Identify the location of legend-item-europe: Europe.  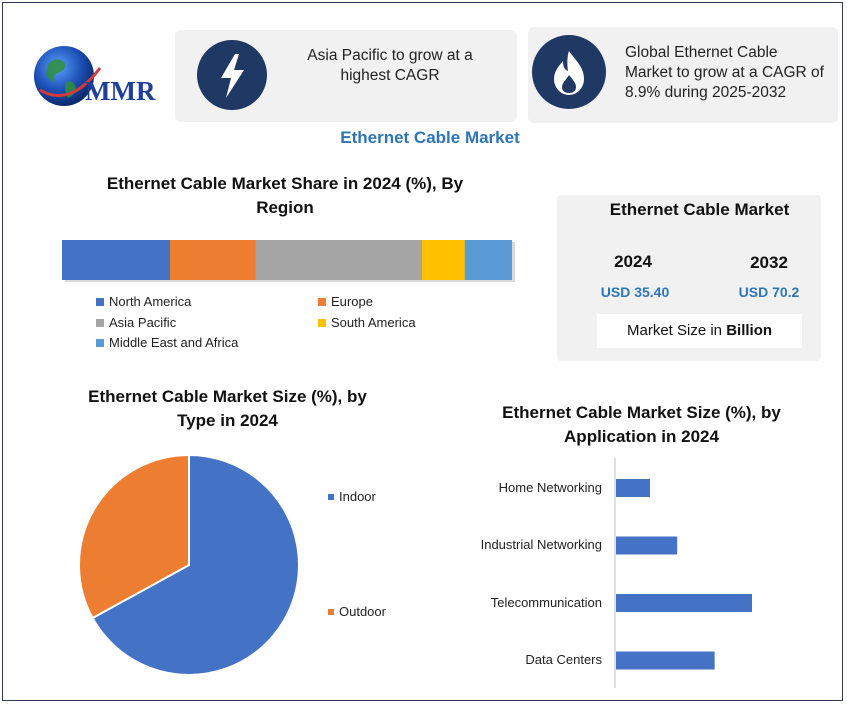
(345, 301).